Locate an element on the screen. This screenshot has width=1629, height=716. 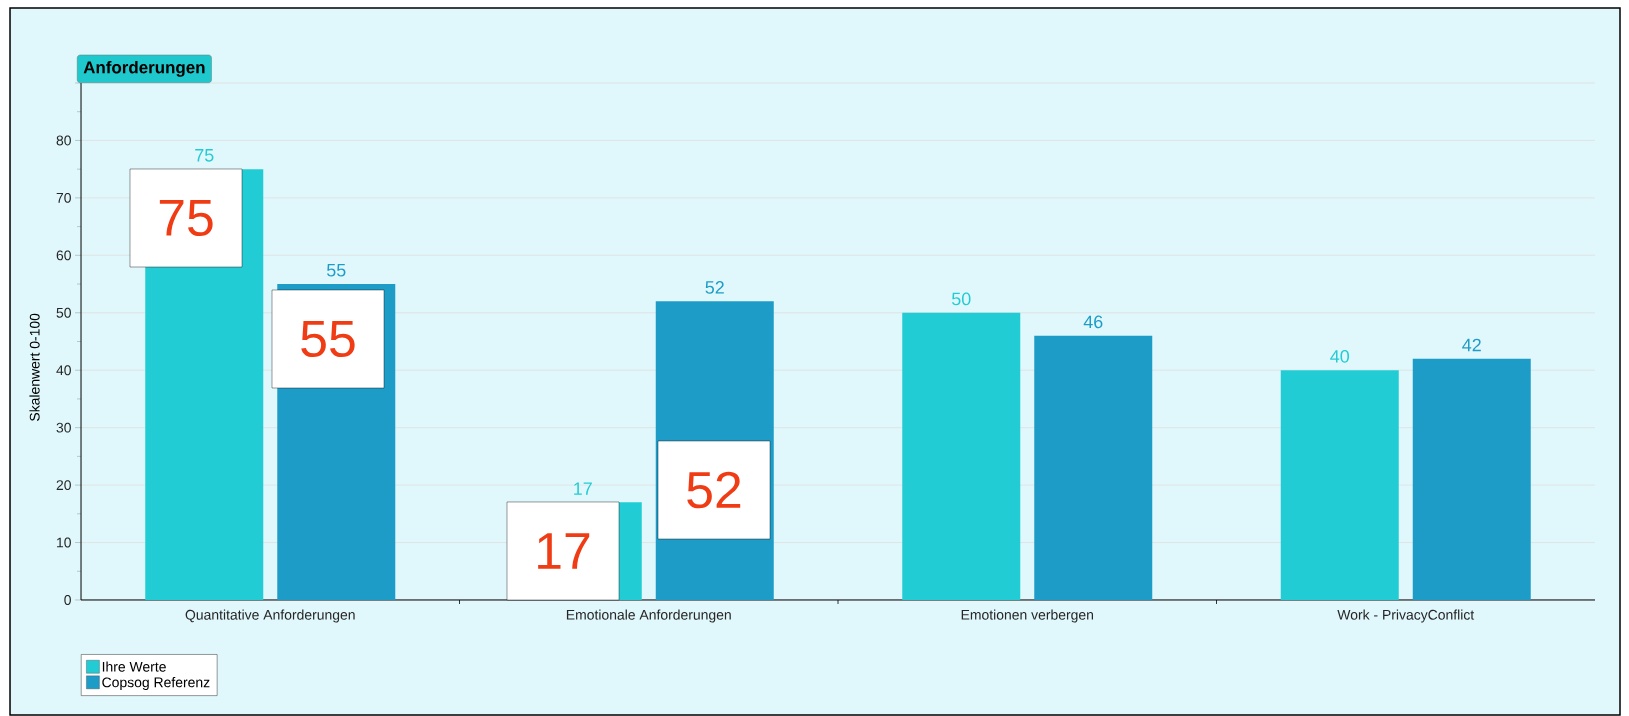
y-tick-label: 0 is located at coordinates (67, 600).